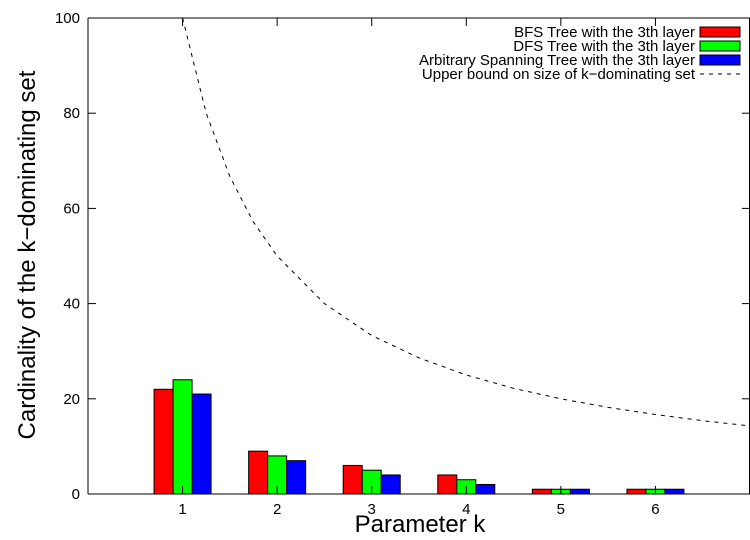  I want to click on bar-series3-k5, so click(579, 491).